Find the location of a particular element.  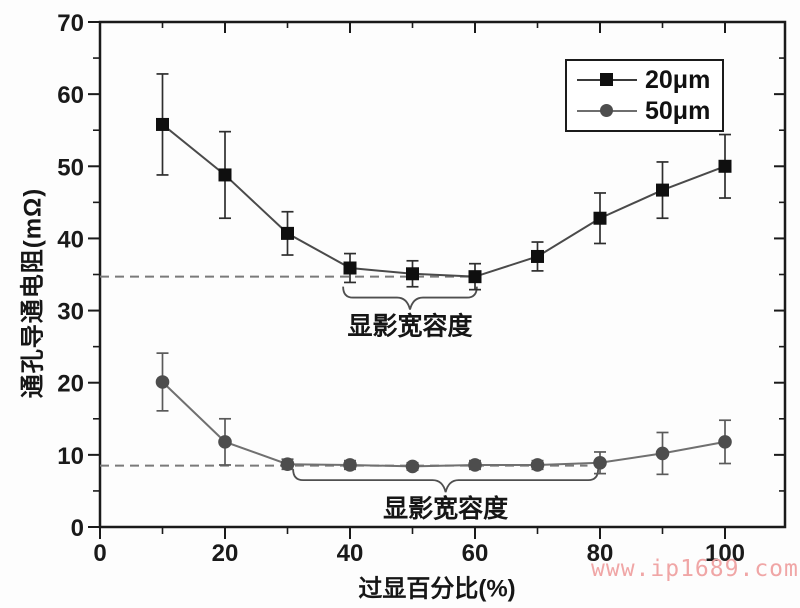

watermark: www.ip1689.com is located at coordinates (695, 569).